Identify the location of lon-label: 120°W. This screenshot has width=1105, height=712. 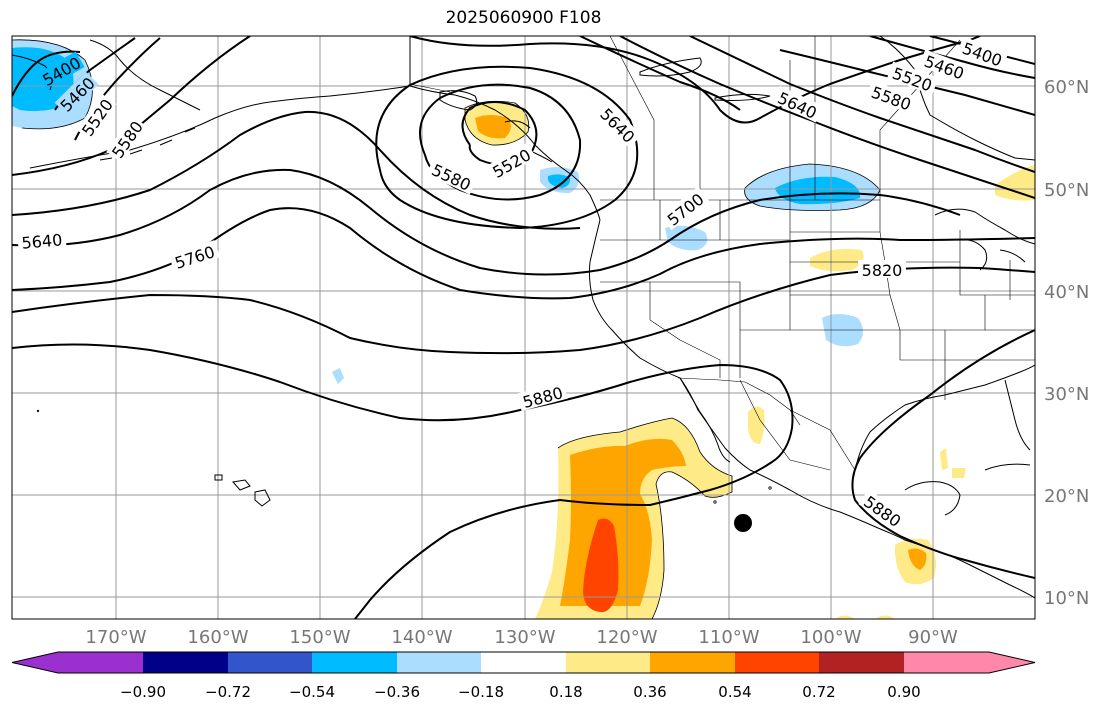
(626, 637).